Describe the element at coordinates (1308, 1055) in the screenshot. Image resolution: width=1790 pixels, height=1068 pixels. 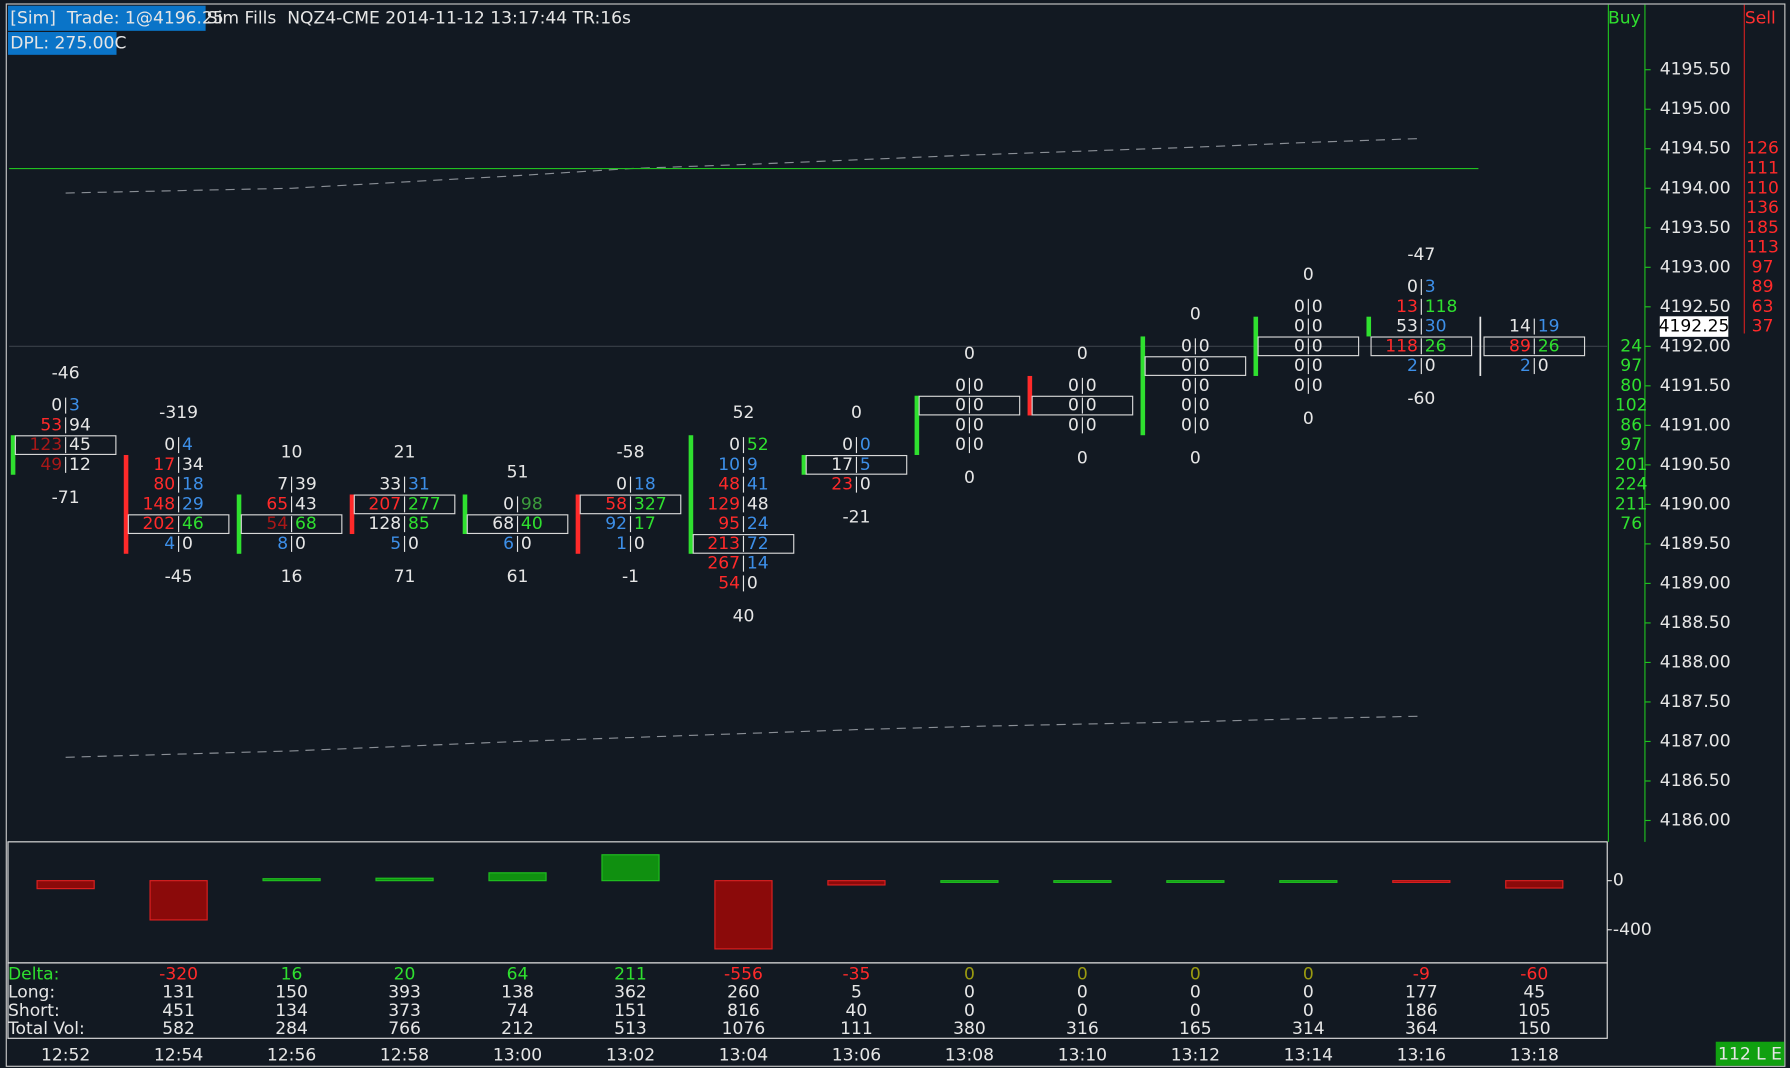
I see `time-label: 13:14` at that location.